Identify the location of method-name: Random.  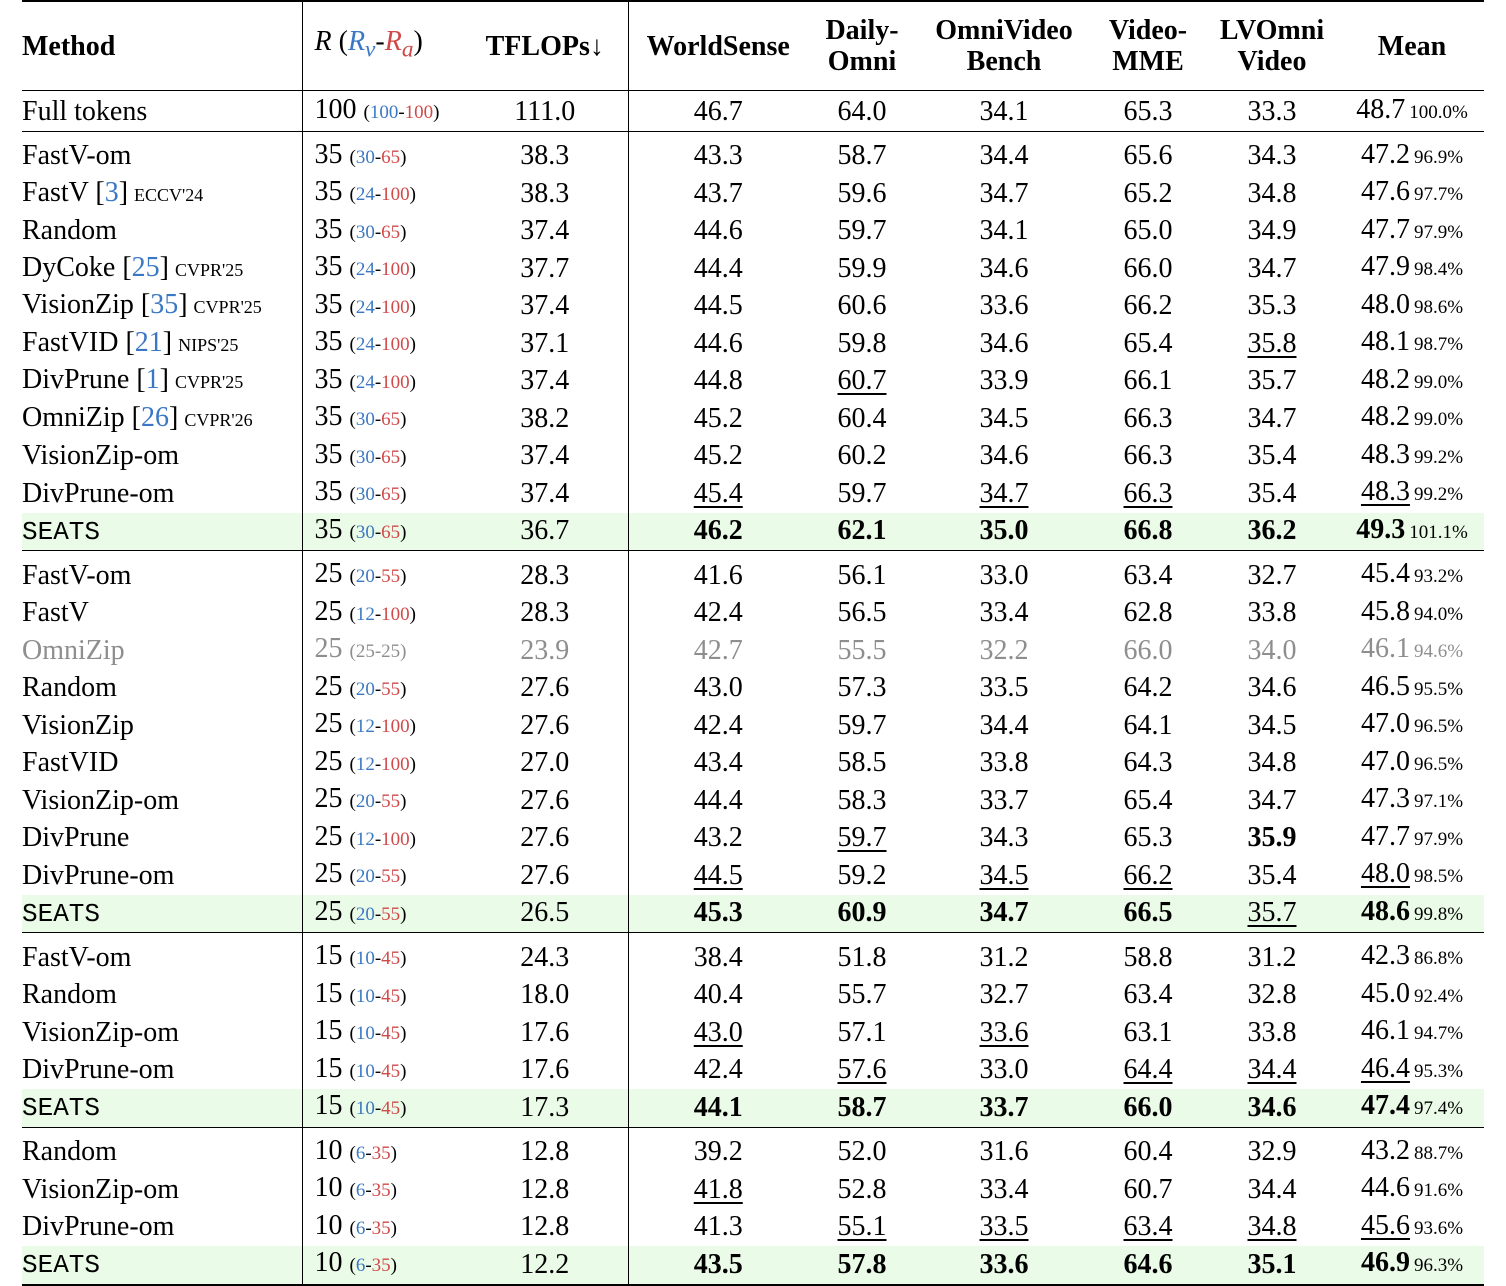
(69, 230).